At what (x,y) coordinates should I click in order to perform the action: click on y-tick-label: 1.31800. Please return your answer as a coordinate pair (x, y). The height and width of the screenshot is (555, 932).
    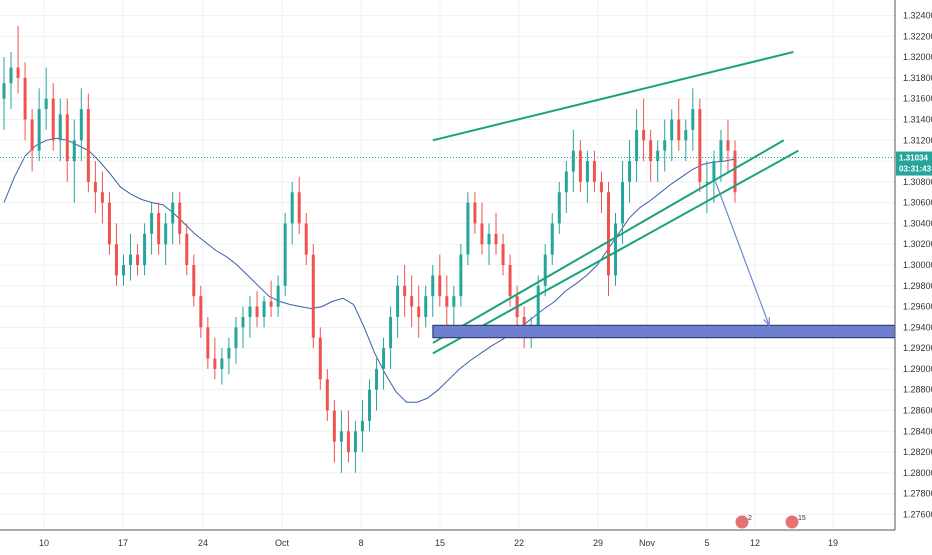
    Looking at the image, I should click on (917, 78).